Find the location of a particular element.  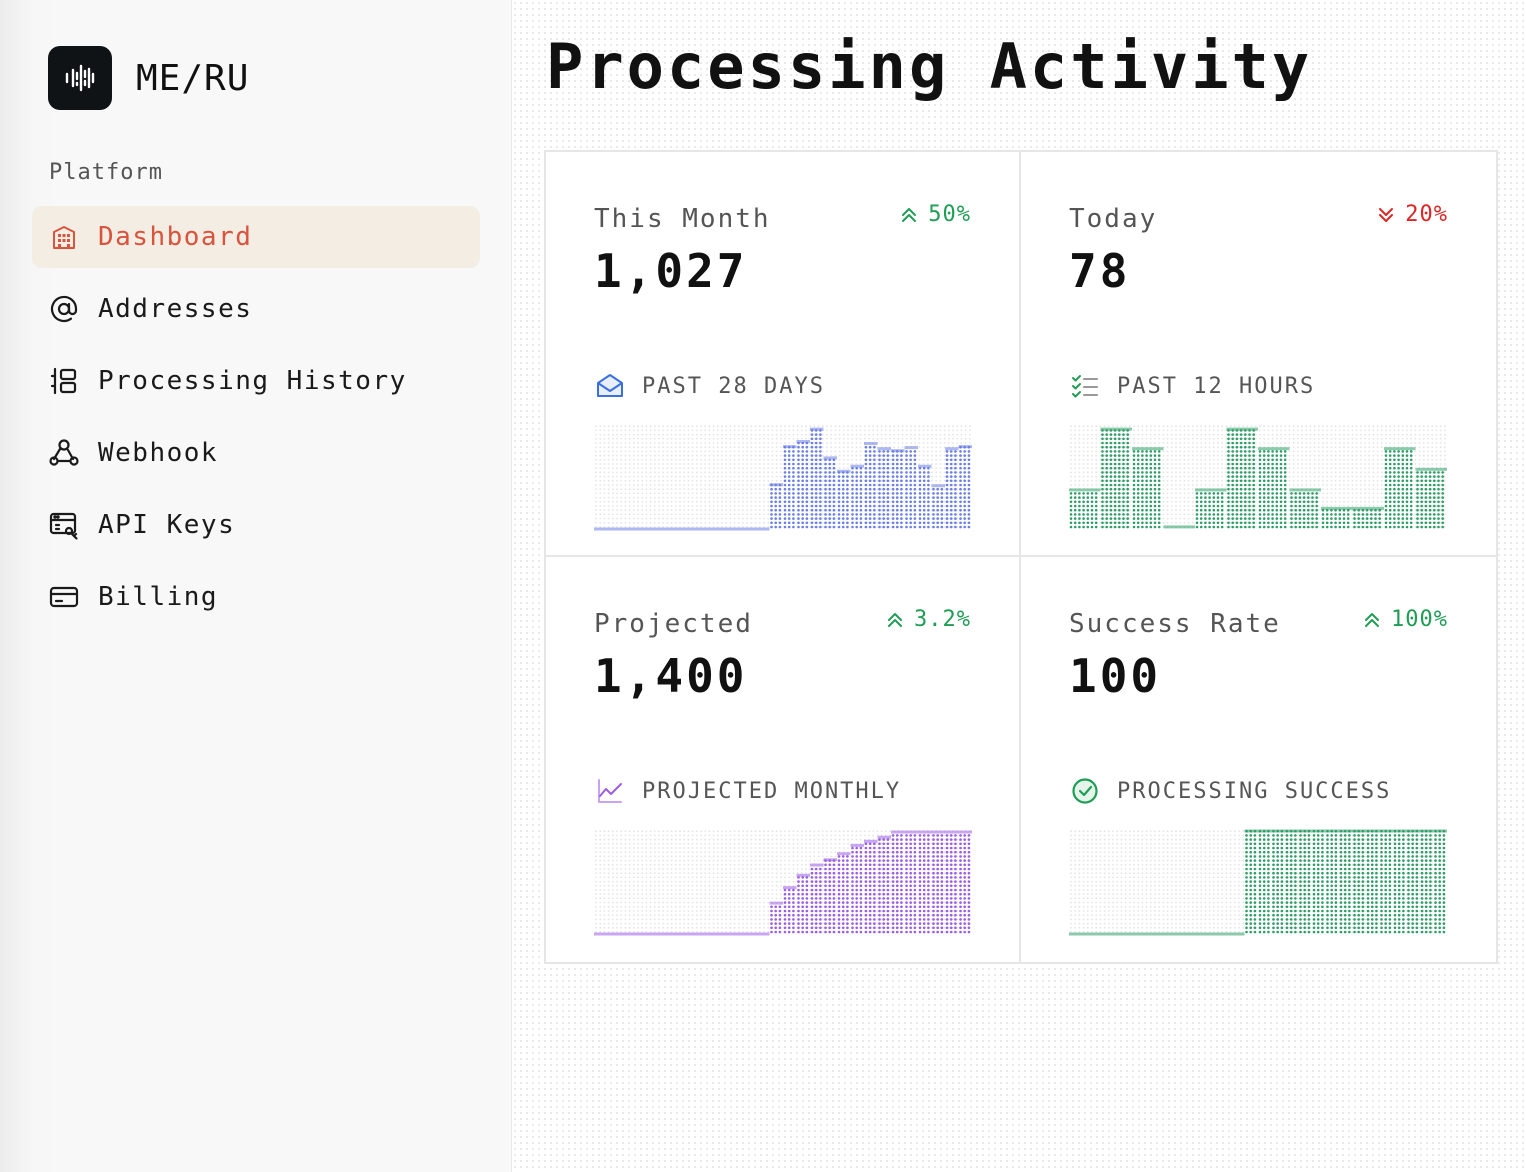

sidebar-item-processing-history: Processing History is located at coordinates (256, 381).